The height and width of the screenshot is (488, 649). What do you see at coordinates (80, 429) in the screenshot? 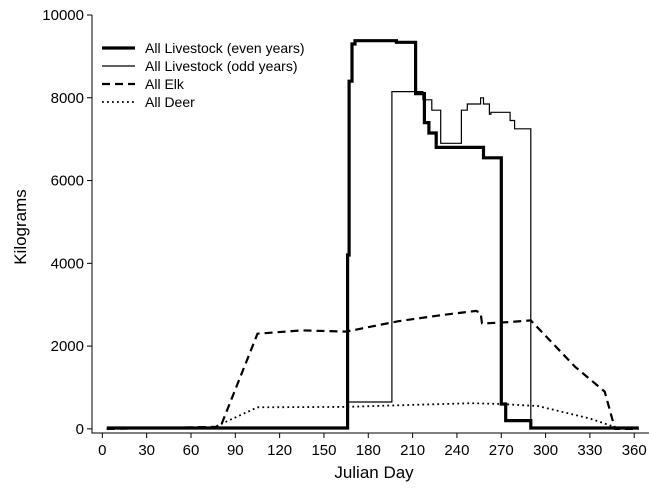
I see `y-tick-label: 0` at bounding box center [80, 429].